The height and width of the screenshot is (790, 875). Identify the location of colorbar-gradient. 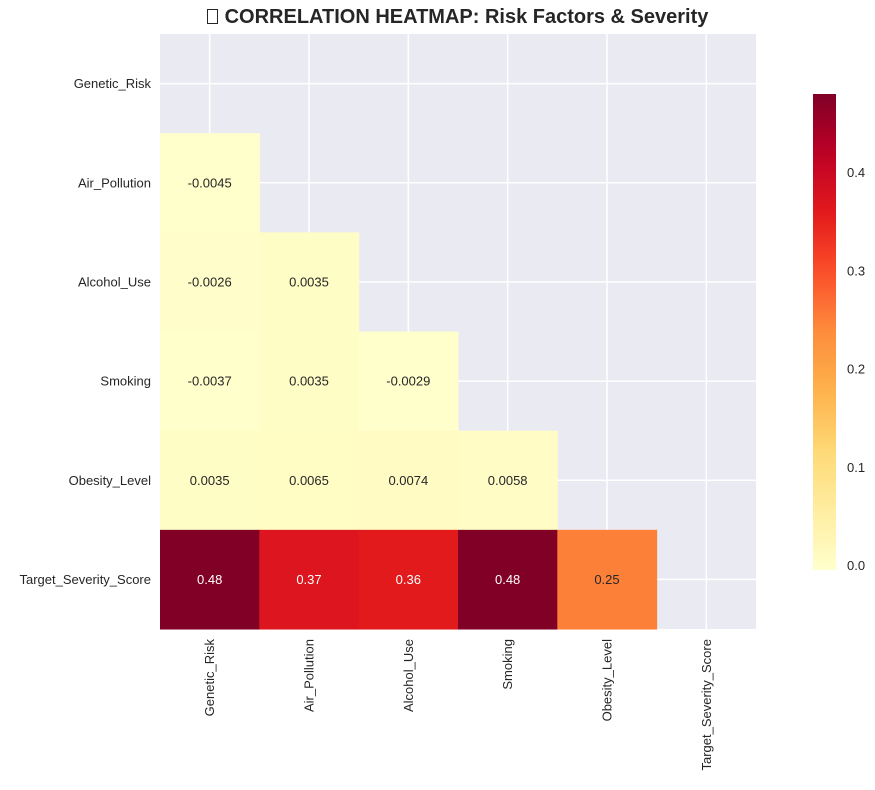
(824, 332).